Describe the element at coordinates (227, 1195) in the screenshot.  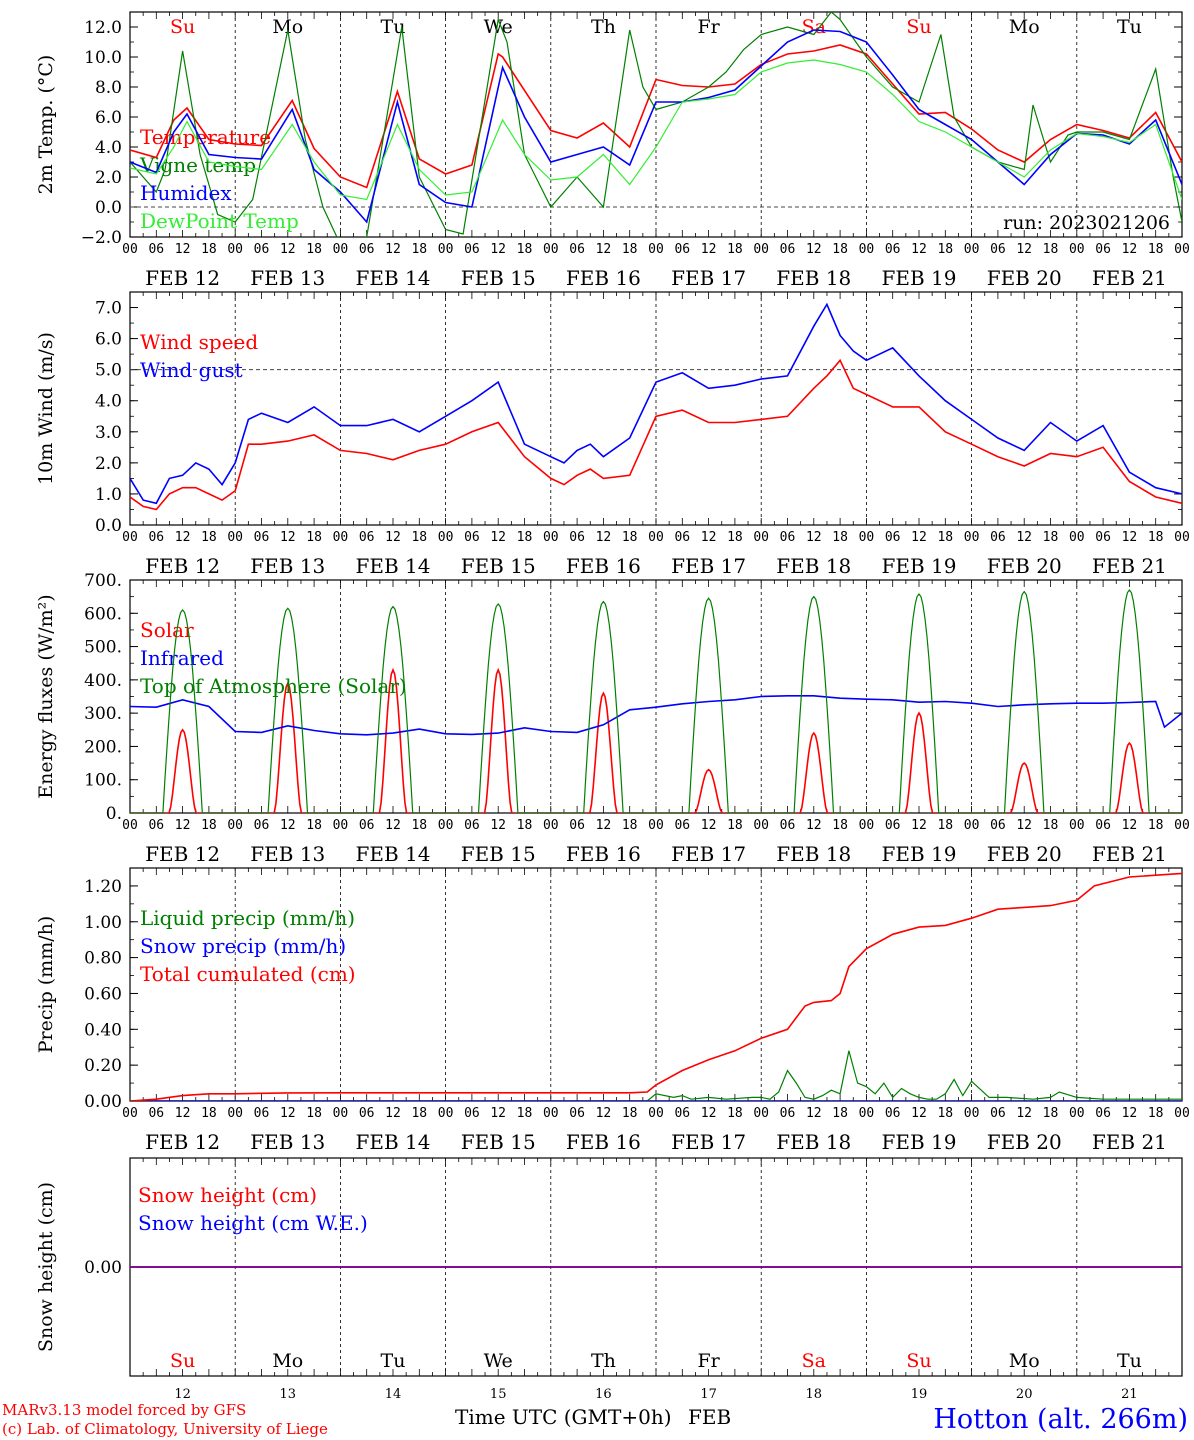
I see `snow-legend-entry: Snow height (cm)` at that location.